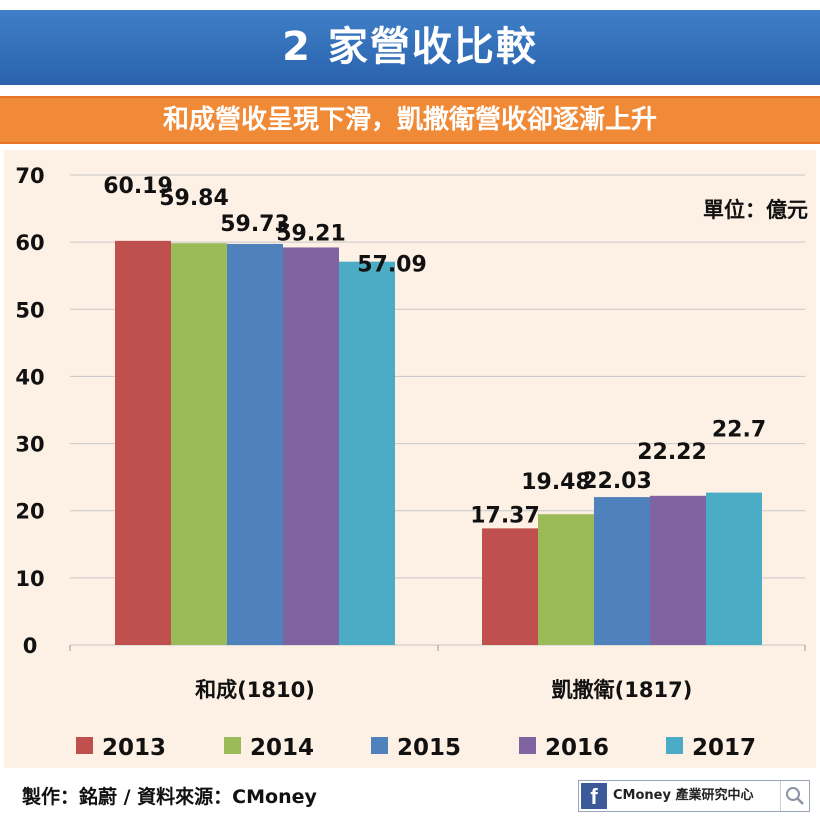 The height and width of the screenshot is (820, 820). Describe the element at coordinates (622, 690) in the screenshot. I see `category-label: 凱撒衛(1817)` at that location.